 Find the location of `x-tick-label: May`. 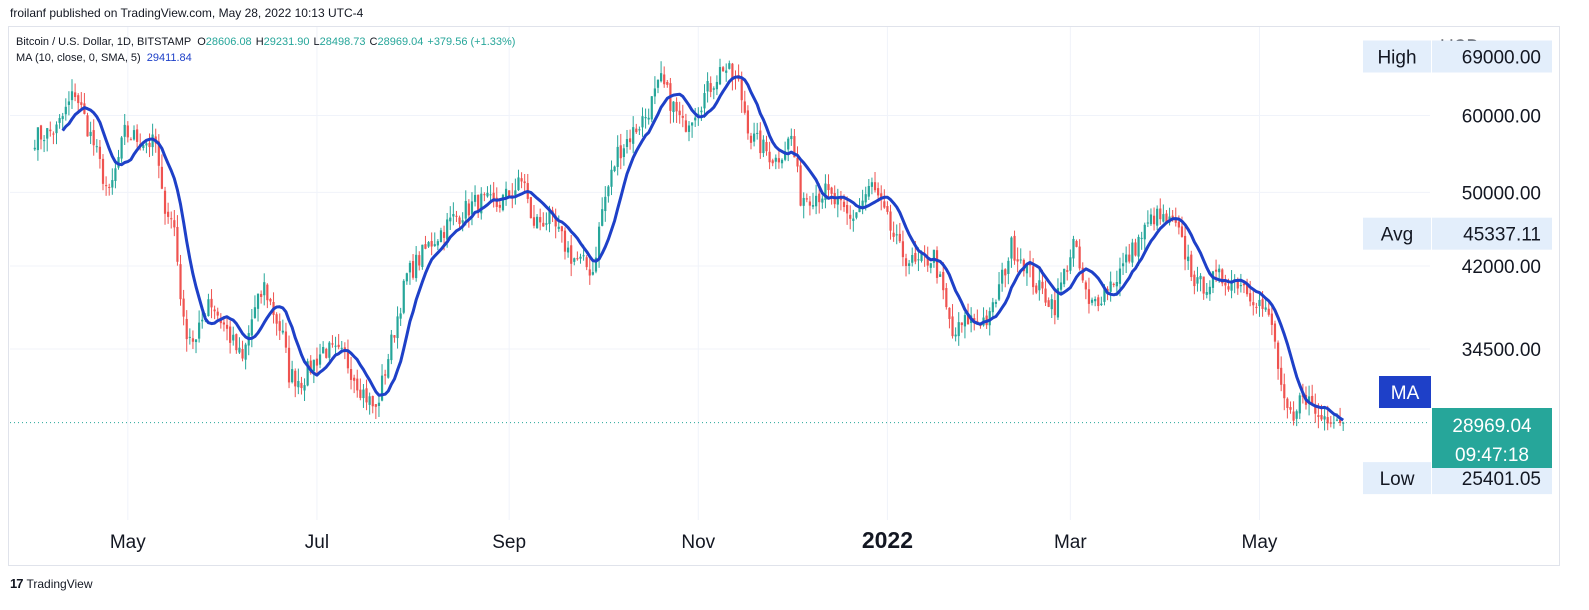

x-tick-label: May is located at coordinates (128, 542).